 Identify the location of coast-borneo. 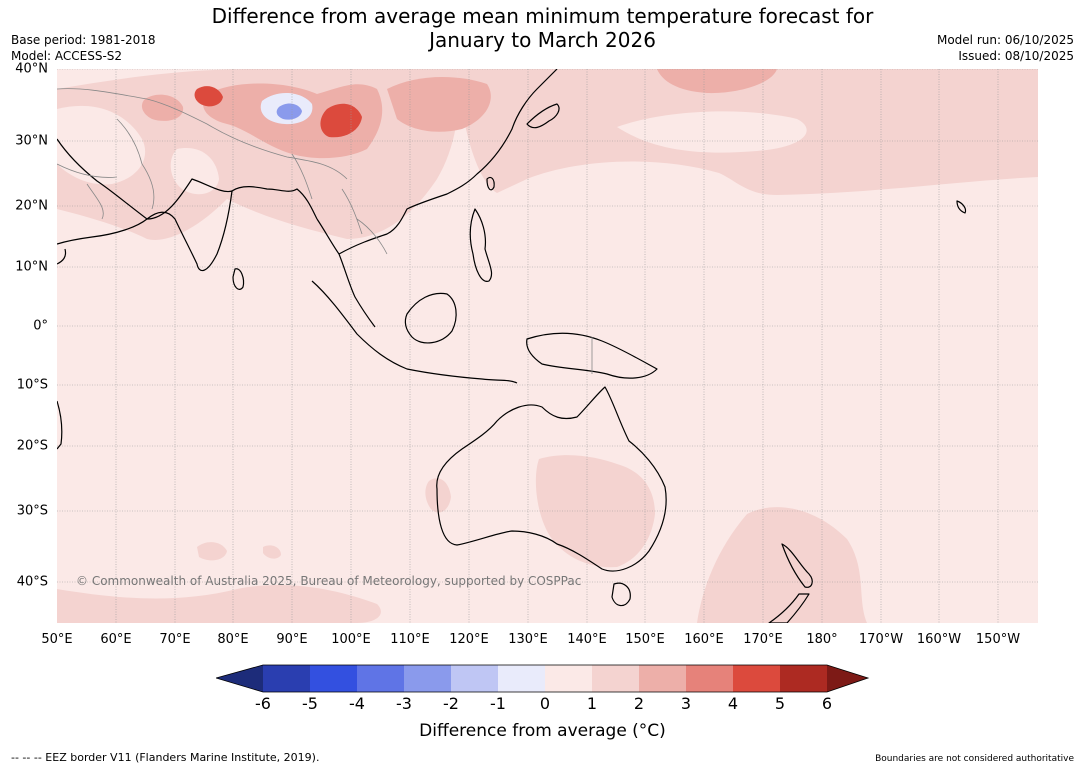
(430, 318).